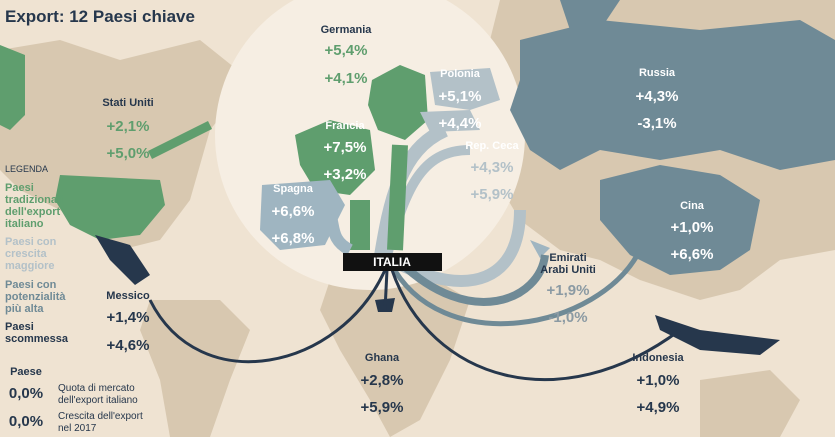  I want to click on country-name: Ghana, so click(382, 358).